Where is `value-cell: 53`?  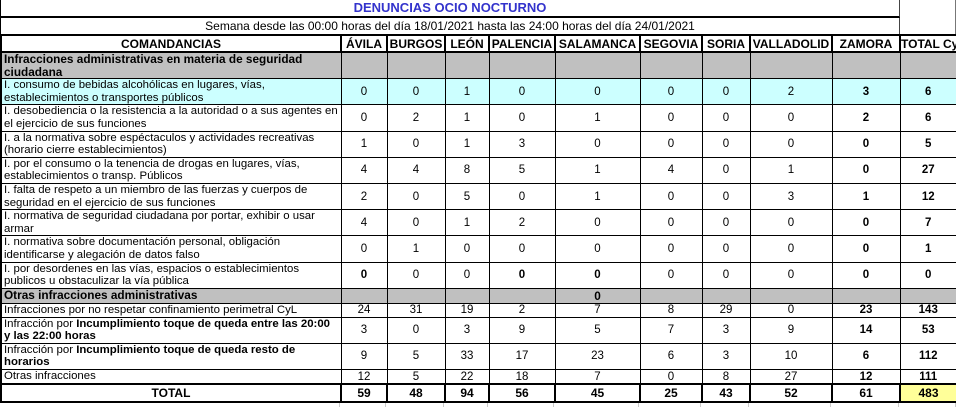 value-cell: 53 is located at coordinates (927, 330).